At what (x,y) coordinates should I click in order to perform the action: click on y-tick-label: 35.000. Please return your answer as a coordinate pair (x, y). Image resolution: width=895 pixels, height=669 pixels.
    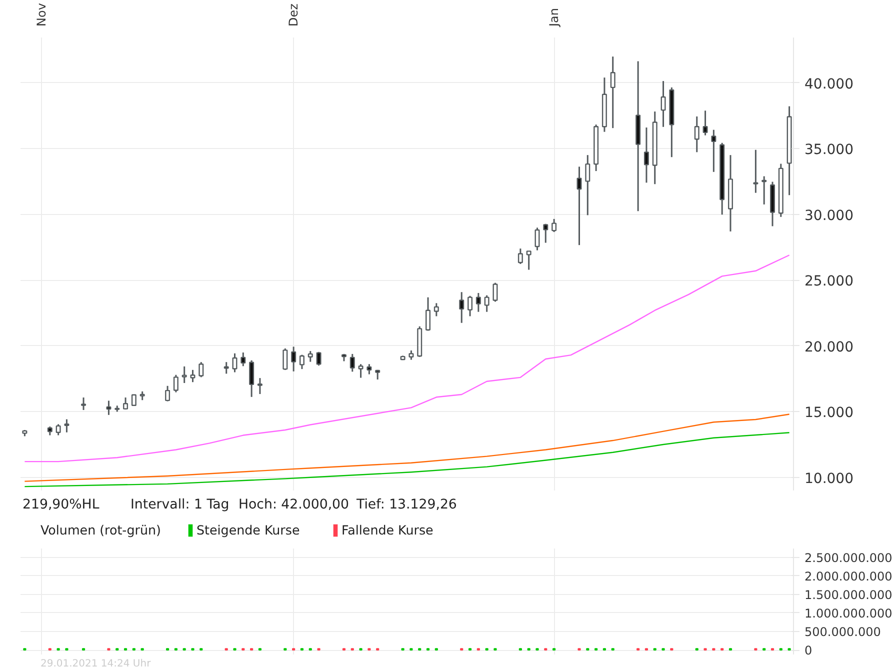
    Looking at the image, I should click on (829, 150).